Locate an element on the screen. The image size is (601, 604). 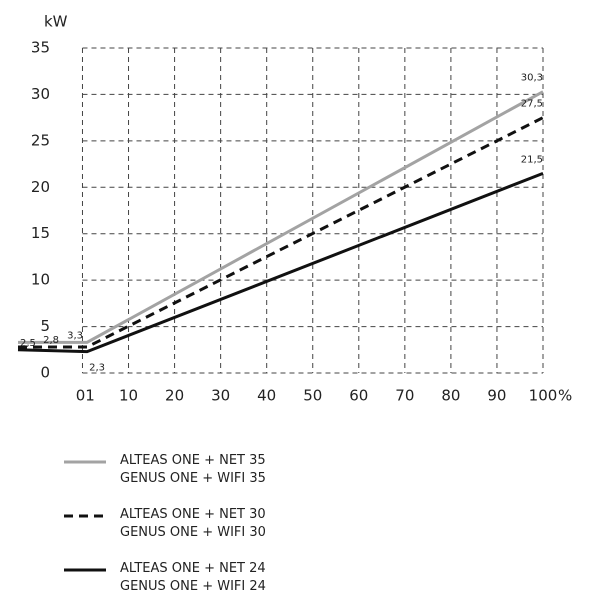
legend-item: ALTEAS ONE + NET 35 GENUS ONE + WIFI 35 is located at coordinates (210, 474).